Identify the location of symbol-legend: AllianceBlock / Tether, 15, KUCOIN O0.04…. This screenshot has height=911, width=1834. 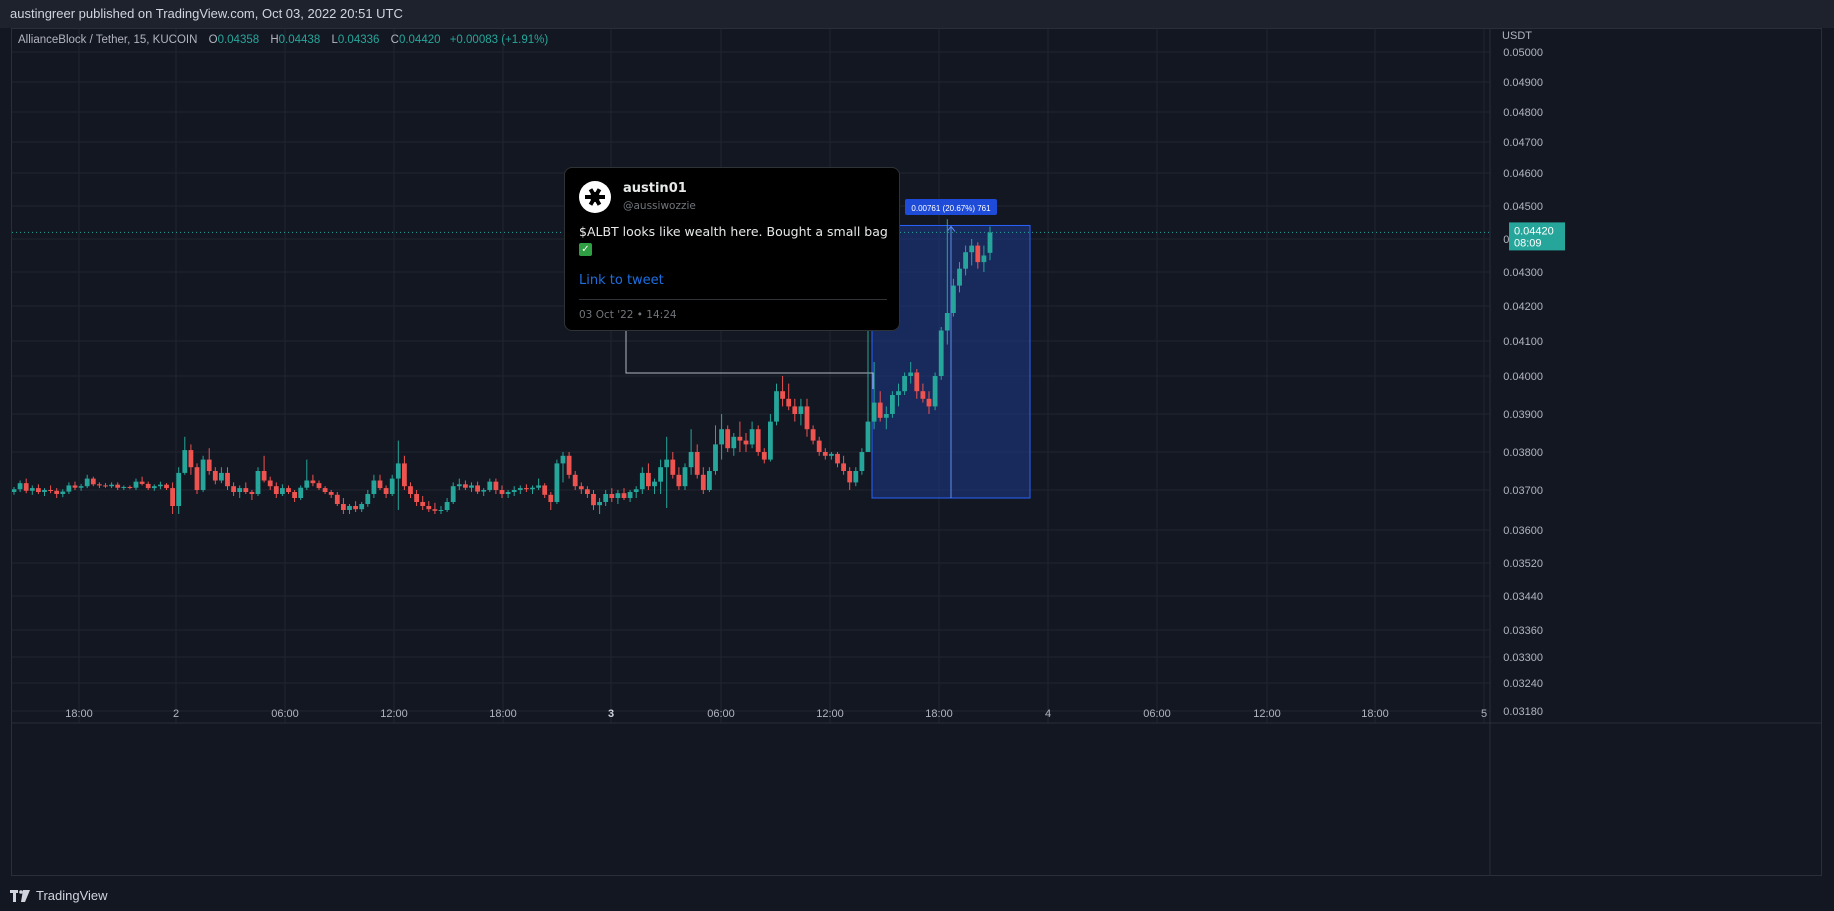
(283, 40).